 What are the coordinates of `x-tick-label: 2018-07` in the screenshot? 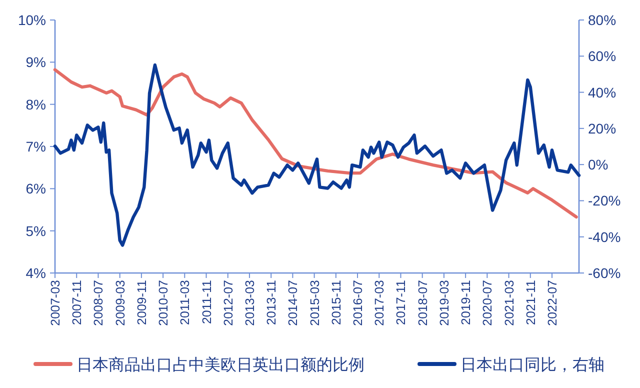 It's located at (423, 303).